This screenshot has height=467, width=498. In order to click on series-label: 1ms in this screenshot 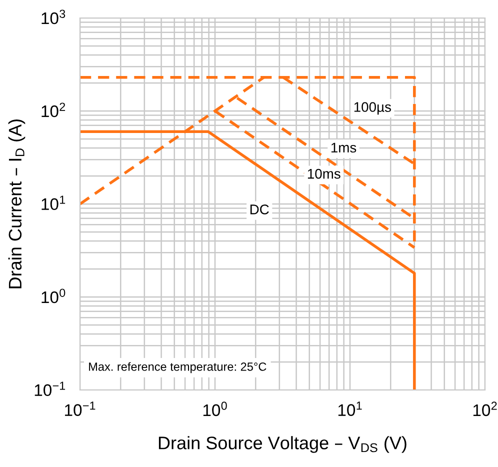, I will do `click(343, 147)`.